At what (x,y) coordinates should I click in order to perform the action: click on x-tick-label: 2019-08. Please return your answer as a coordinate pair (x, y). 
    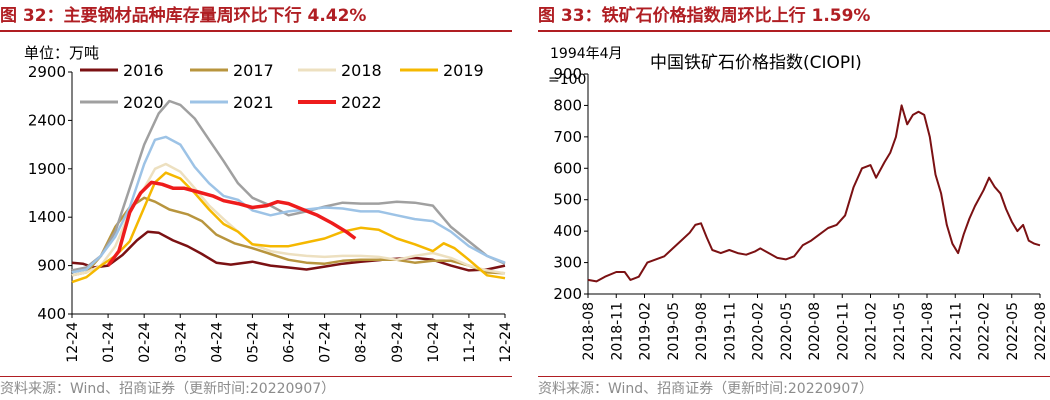
    Looking at the image, I should click on (702, 331).